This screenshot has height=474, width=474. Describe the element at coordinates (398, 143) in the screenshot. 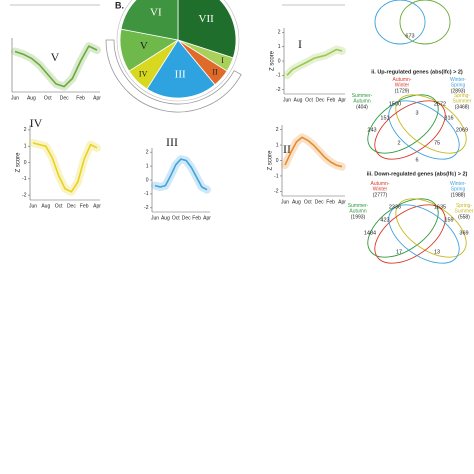

I see `venn-count: 2` at that location.